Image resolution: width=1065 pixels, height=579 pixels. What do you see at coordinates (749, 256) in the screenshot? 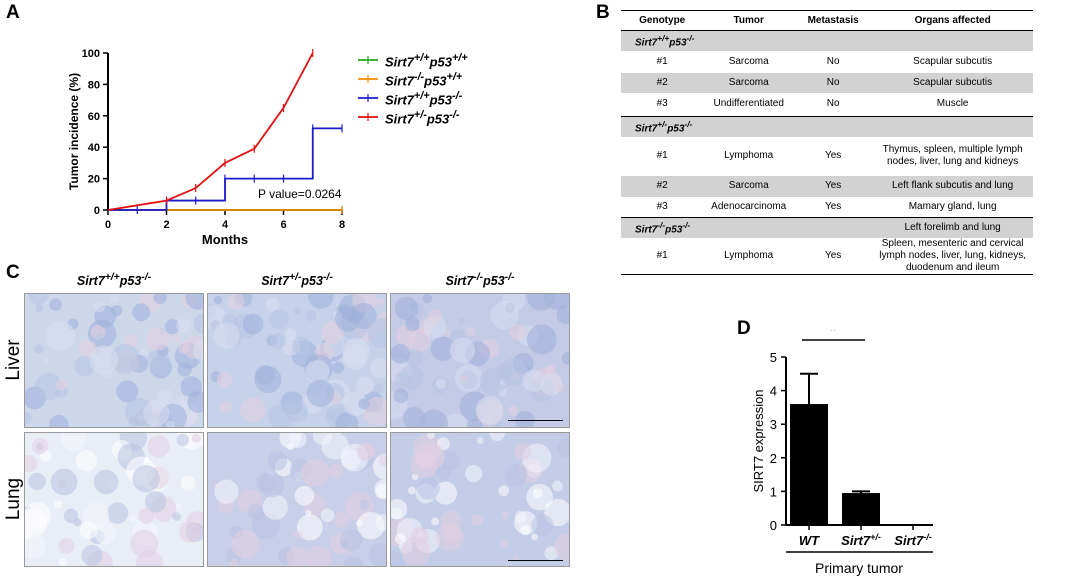
I see `tumor-type: Lymphoma` at bounding box center [749, 256].